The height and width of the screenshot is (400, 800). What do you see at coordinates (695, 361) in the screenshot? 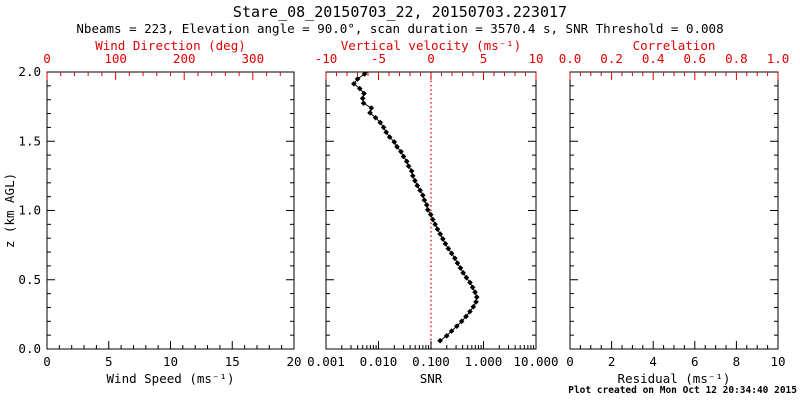
I see `svg-text: 6` at bounding box center [695, 361].